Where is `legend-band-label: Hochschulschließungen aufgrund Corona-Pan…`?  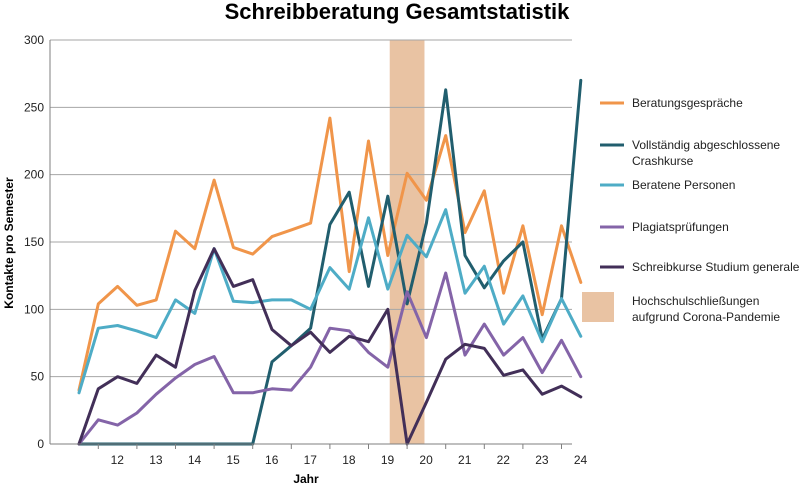 legend-band-label: Hochschulschließungen aufgrund Corona-Pan… is located at coordinates (706, 309).